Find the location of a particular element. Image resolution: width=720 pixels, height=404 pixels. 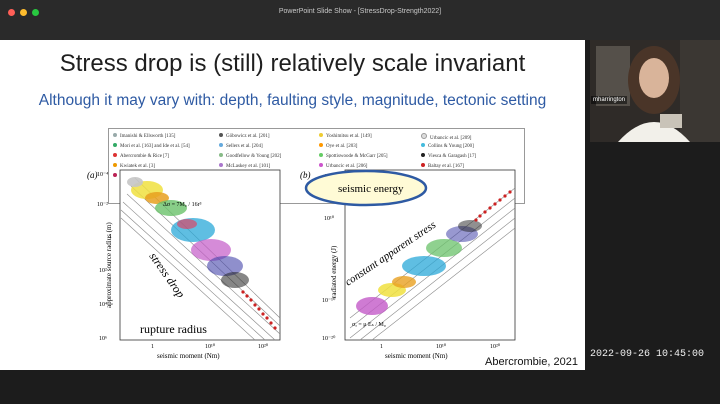

minimize-window-button is located at coordinates (23, 12).